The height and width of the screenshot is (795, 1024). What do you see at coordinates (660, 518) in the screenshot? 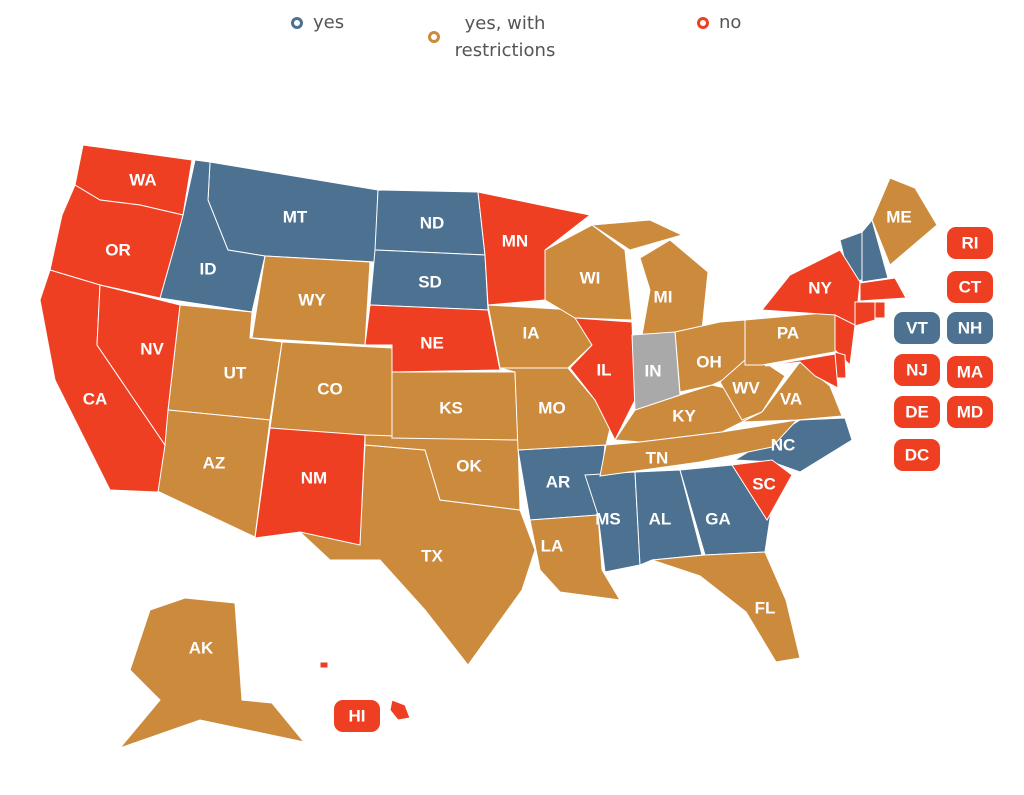
I see `state-label: AL` at bounding box center [660, 518].